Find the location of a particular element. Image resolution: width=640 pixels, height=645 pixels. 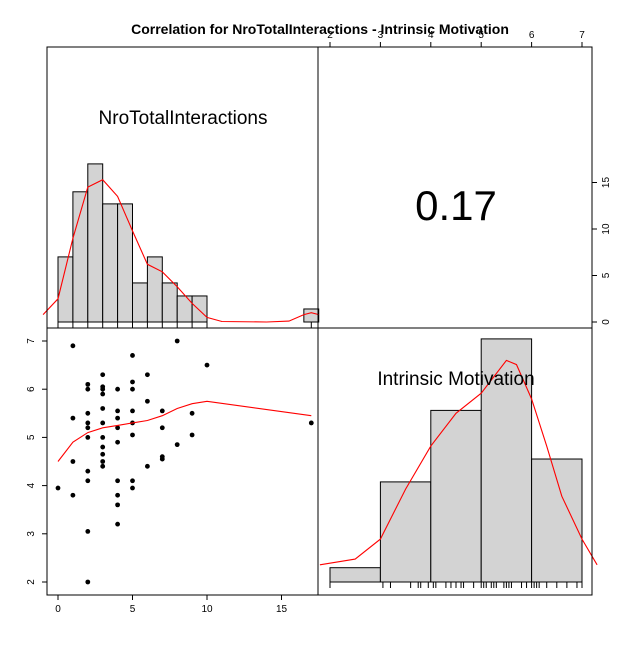

left-axis-tick-label: 7 is located at coordinates (31, 341).